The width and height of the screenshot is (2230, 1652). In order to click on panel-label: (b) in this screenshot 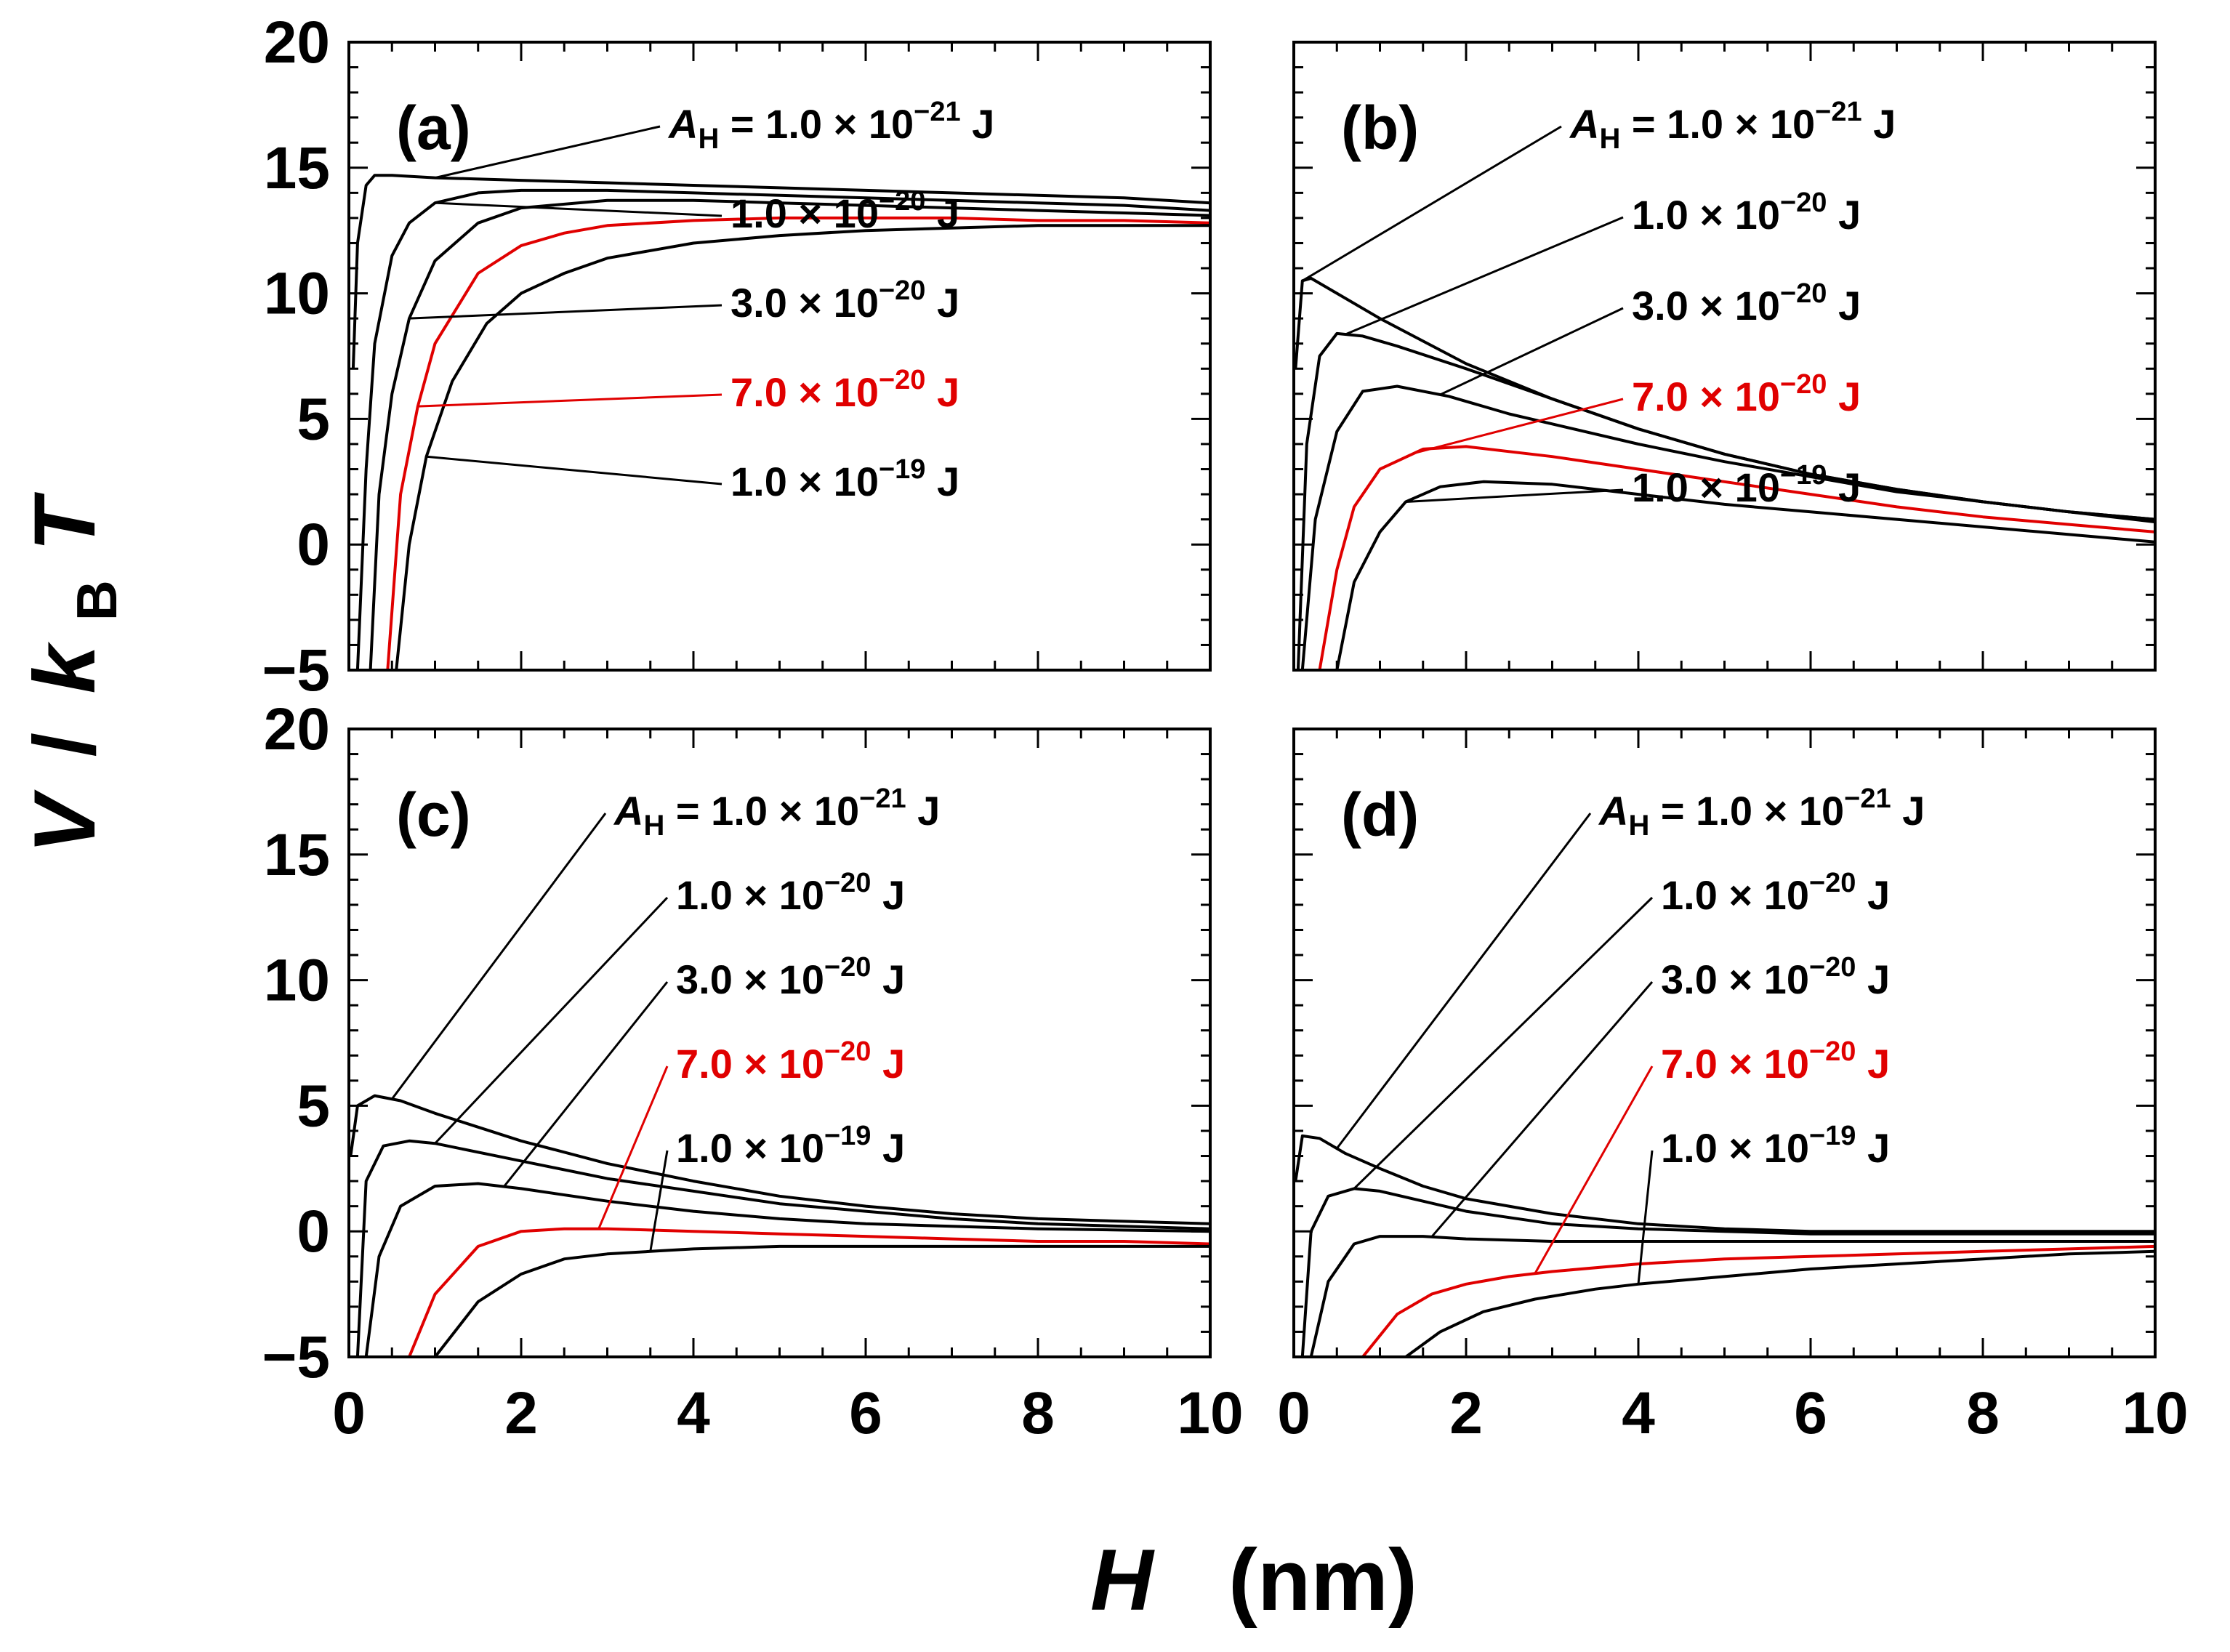, I will do `click(1380, 128)`.